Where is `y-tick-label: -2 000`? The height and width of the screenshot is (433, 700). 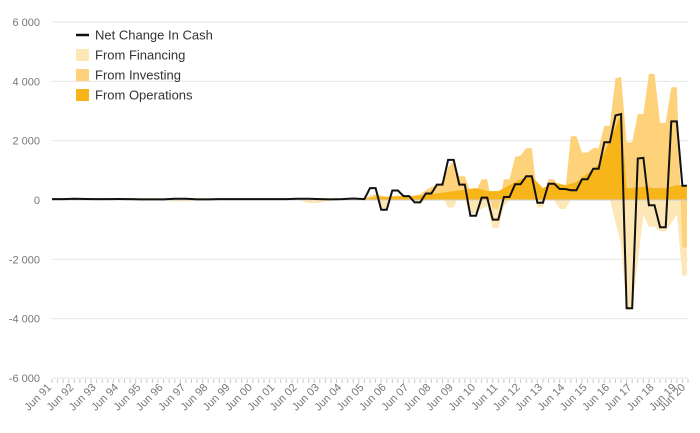
y-tick-label: -2 000 is located at coordinates (24, 260).